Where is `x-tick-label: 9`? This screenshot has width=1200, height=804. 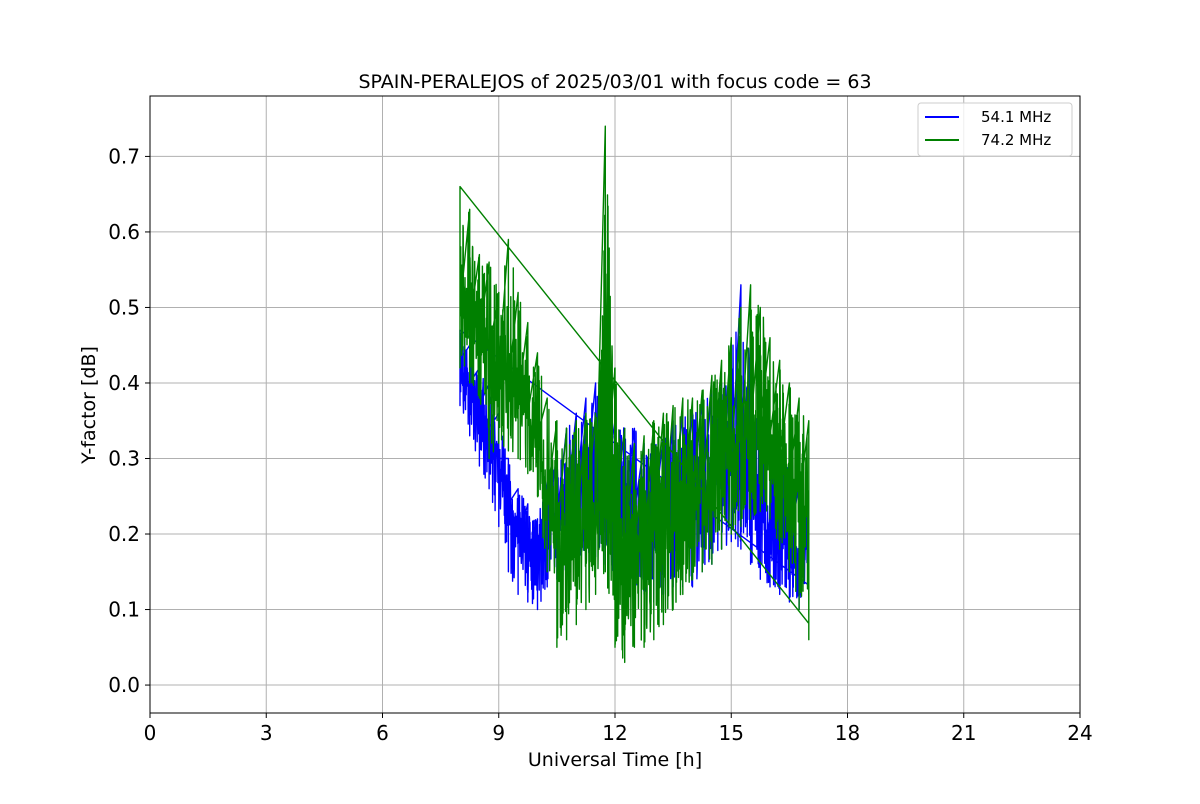 x-tick-label: 9 is located at coordinates (498, 733).